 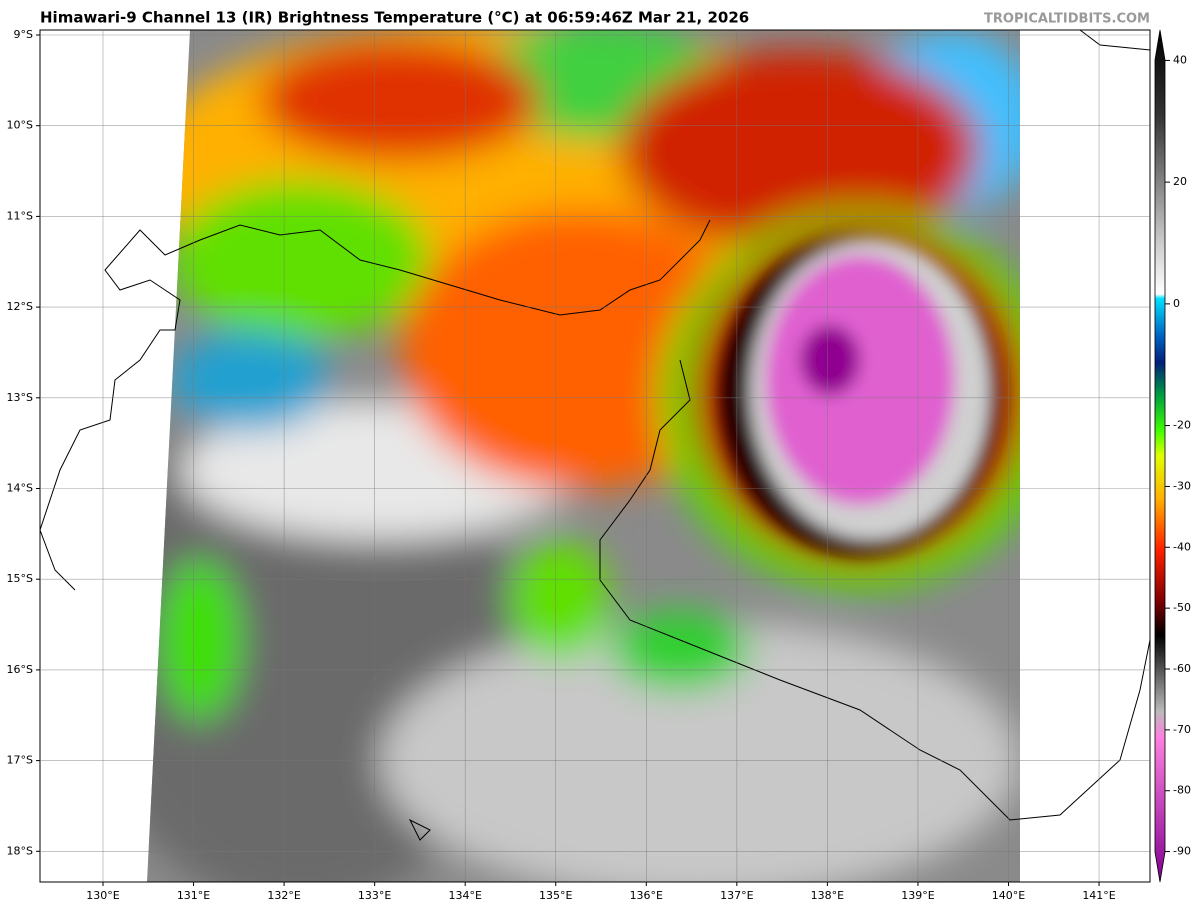 I want to click on lat-label: 15°S, so click(x=20, y=578).